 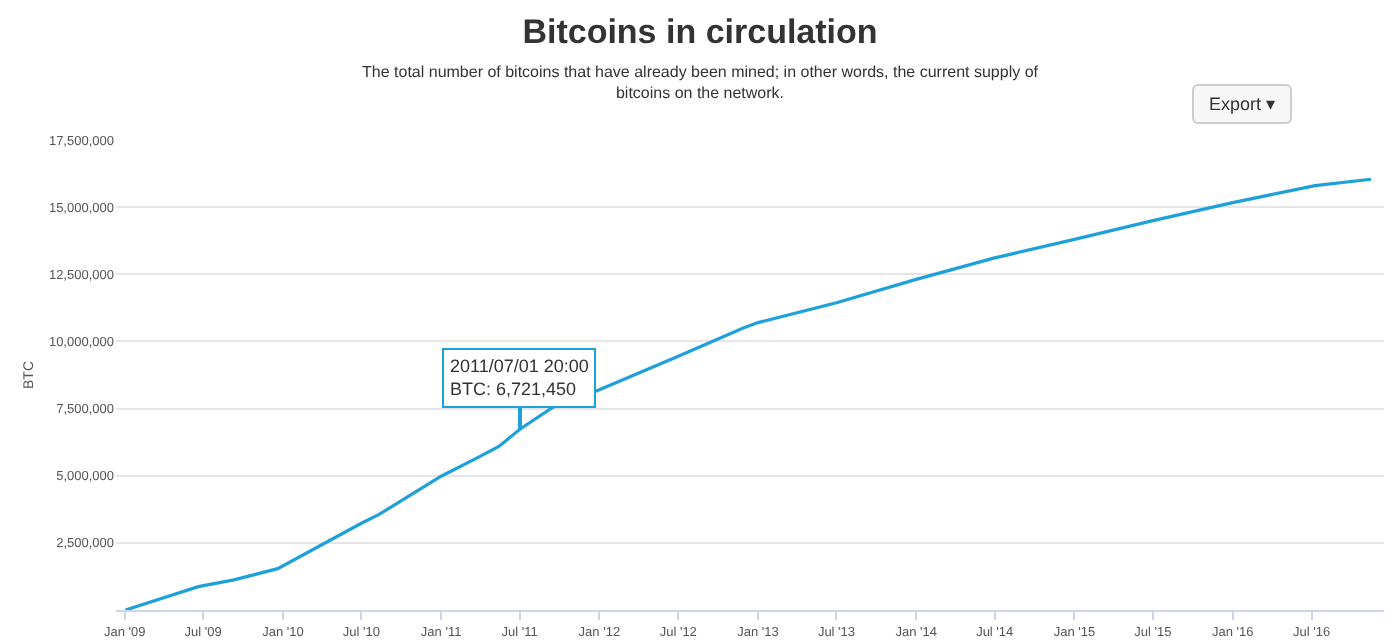 What do you see at coordinates (701, 82) in the screenshot?
I see `chart-subtitle: The total number of bitcoins that have already been mined; in other words, the current supply of bitcoins on the network.` at bounding box center [701, 82].